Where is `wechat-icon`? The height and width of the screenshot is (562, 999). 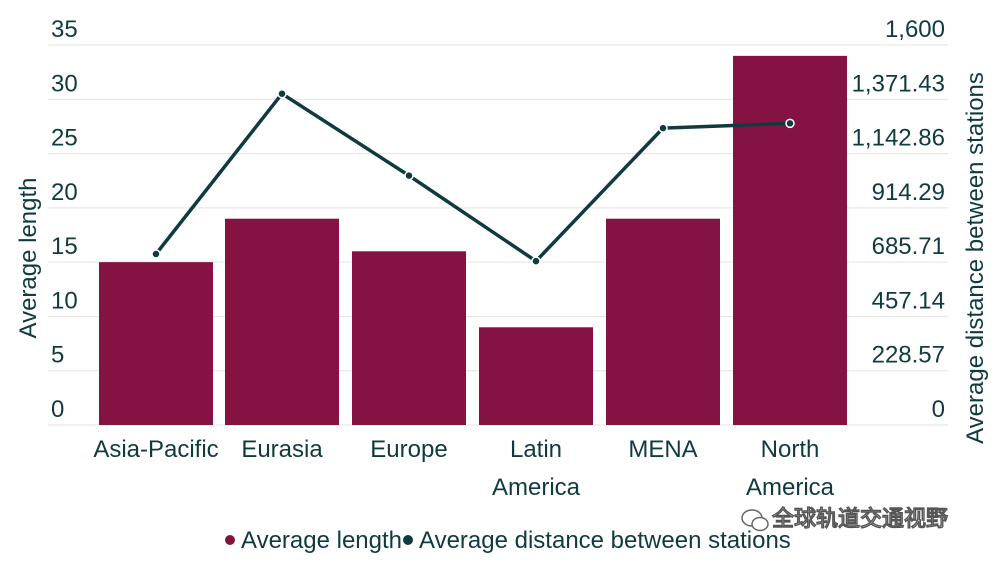 wechat-icon is located at coordinates (755, 520).